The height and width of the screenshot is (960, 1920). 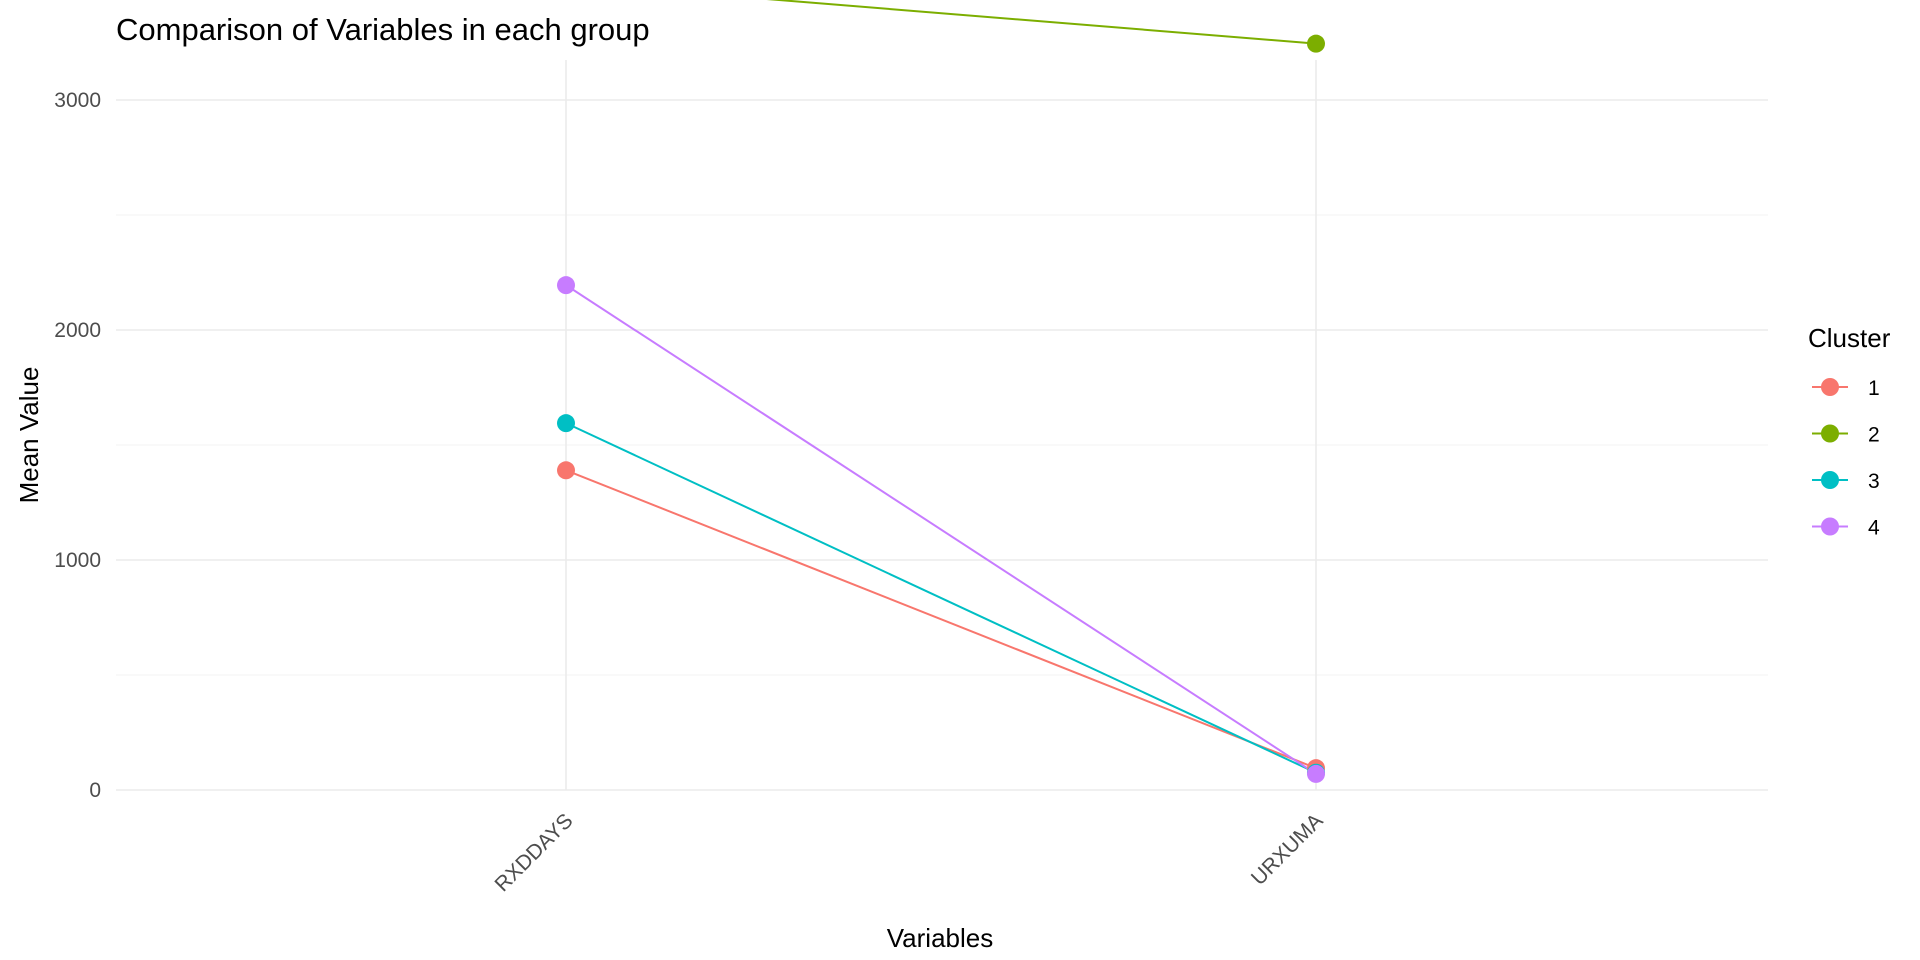 What do you see at coordinates (534, 852) in the screenshot?
I see `x-tick-label: RXDDAYS` at bounding box center [534, 852].